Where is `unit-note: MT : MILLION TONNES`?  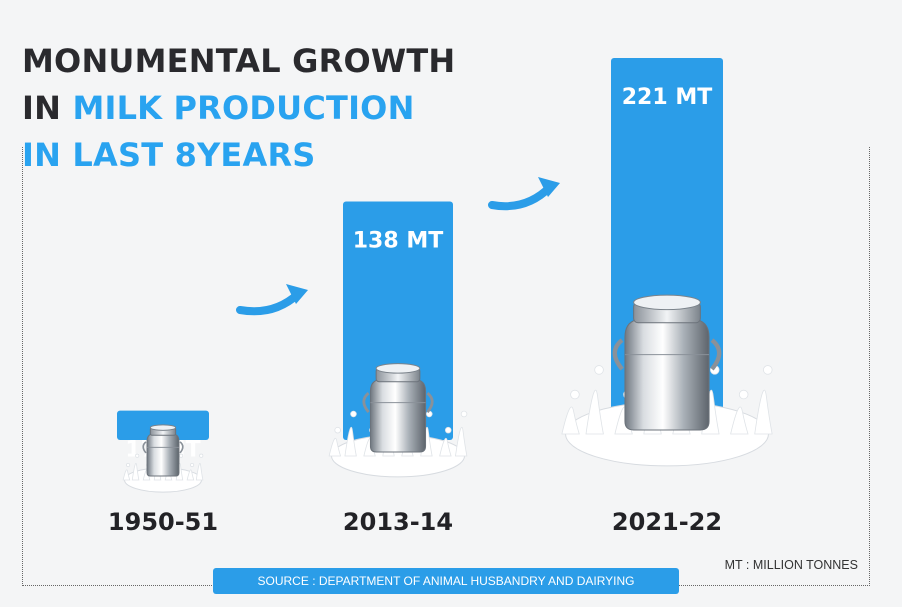
unit-note: MT : MILLION TONNES is located at coordinates (791, 565).